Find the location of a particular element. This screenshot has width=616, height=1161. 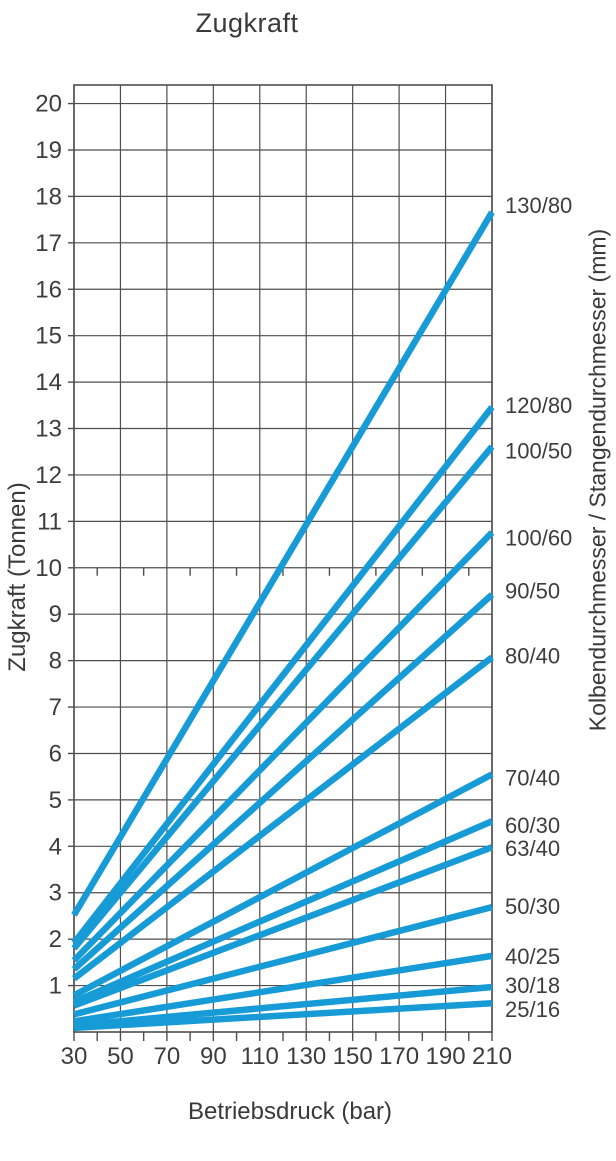

y-tick-label: 8 is located at coordinates (55, 661).